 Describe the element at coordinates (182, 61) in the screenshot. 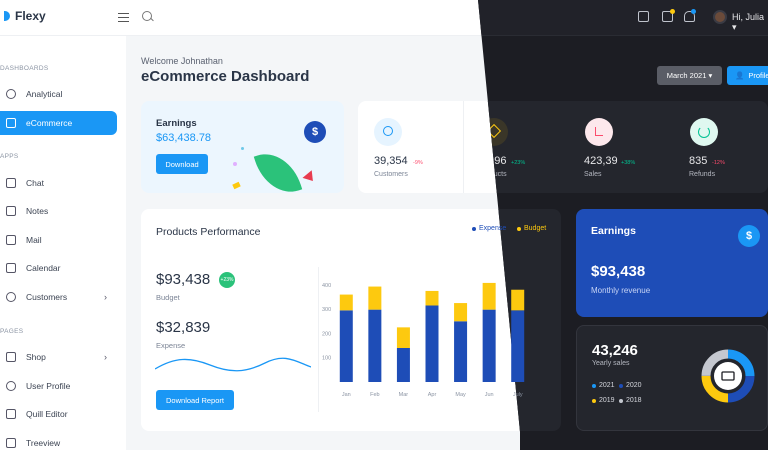

I see `welcome-text: Welcome Johnathan` at that location.